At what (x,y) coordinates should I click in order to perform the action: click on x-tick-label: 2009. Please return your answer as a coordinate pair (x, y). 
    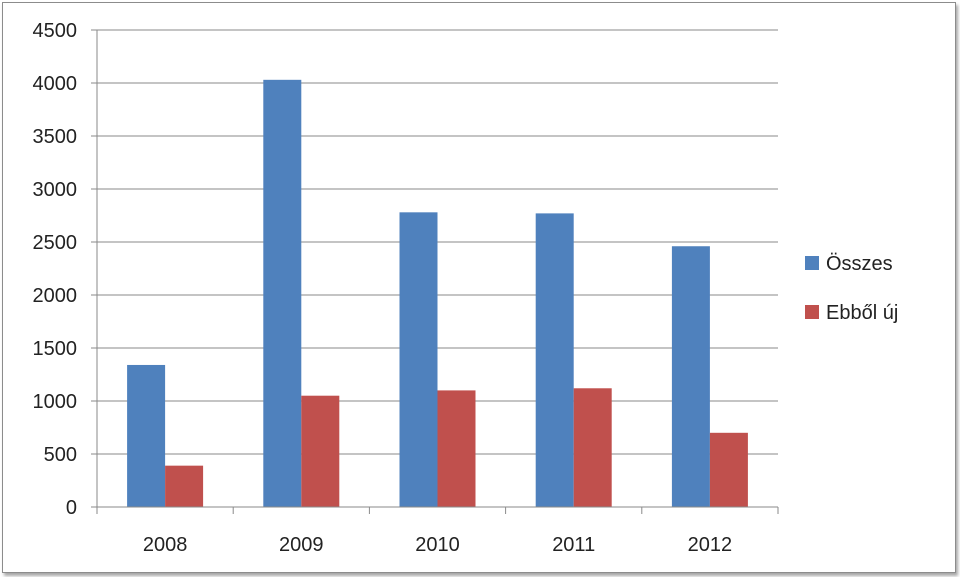
    Looking at the image, I should click on (301, 545).